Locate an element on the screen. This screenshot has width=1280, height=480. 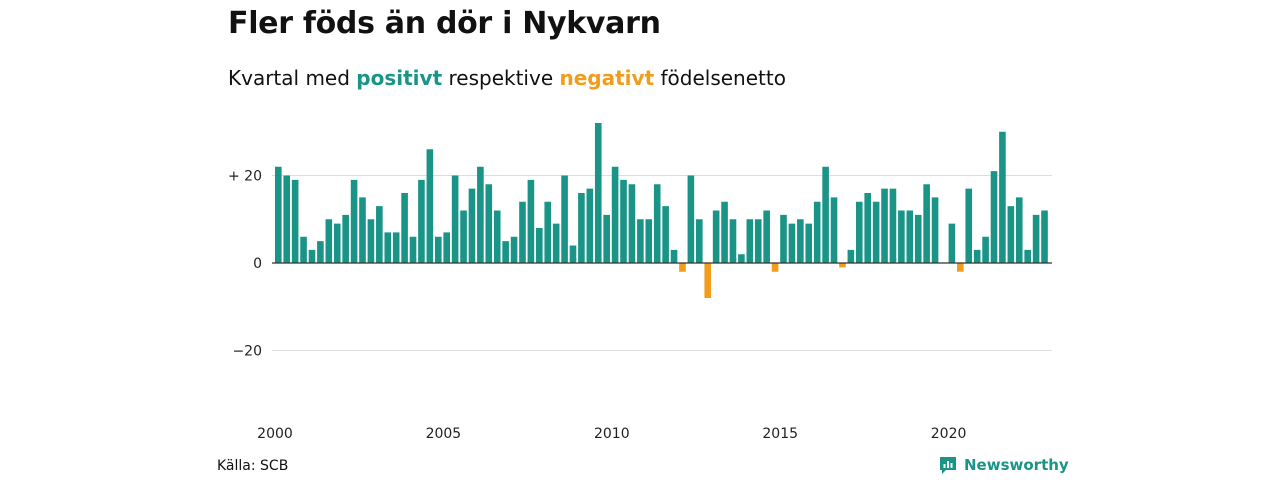
y-tick-label: 0 is located at coordinates (257, 264).